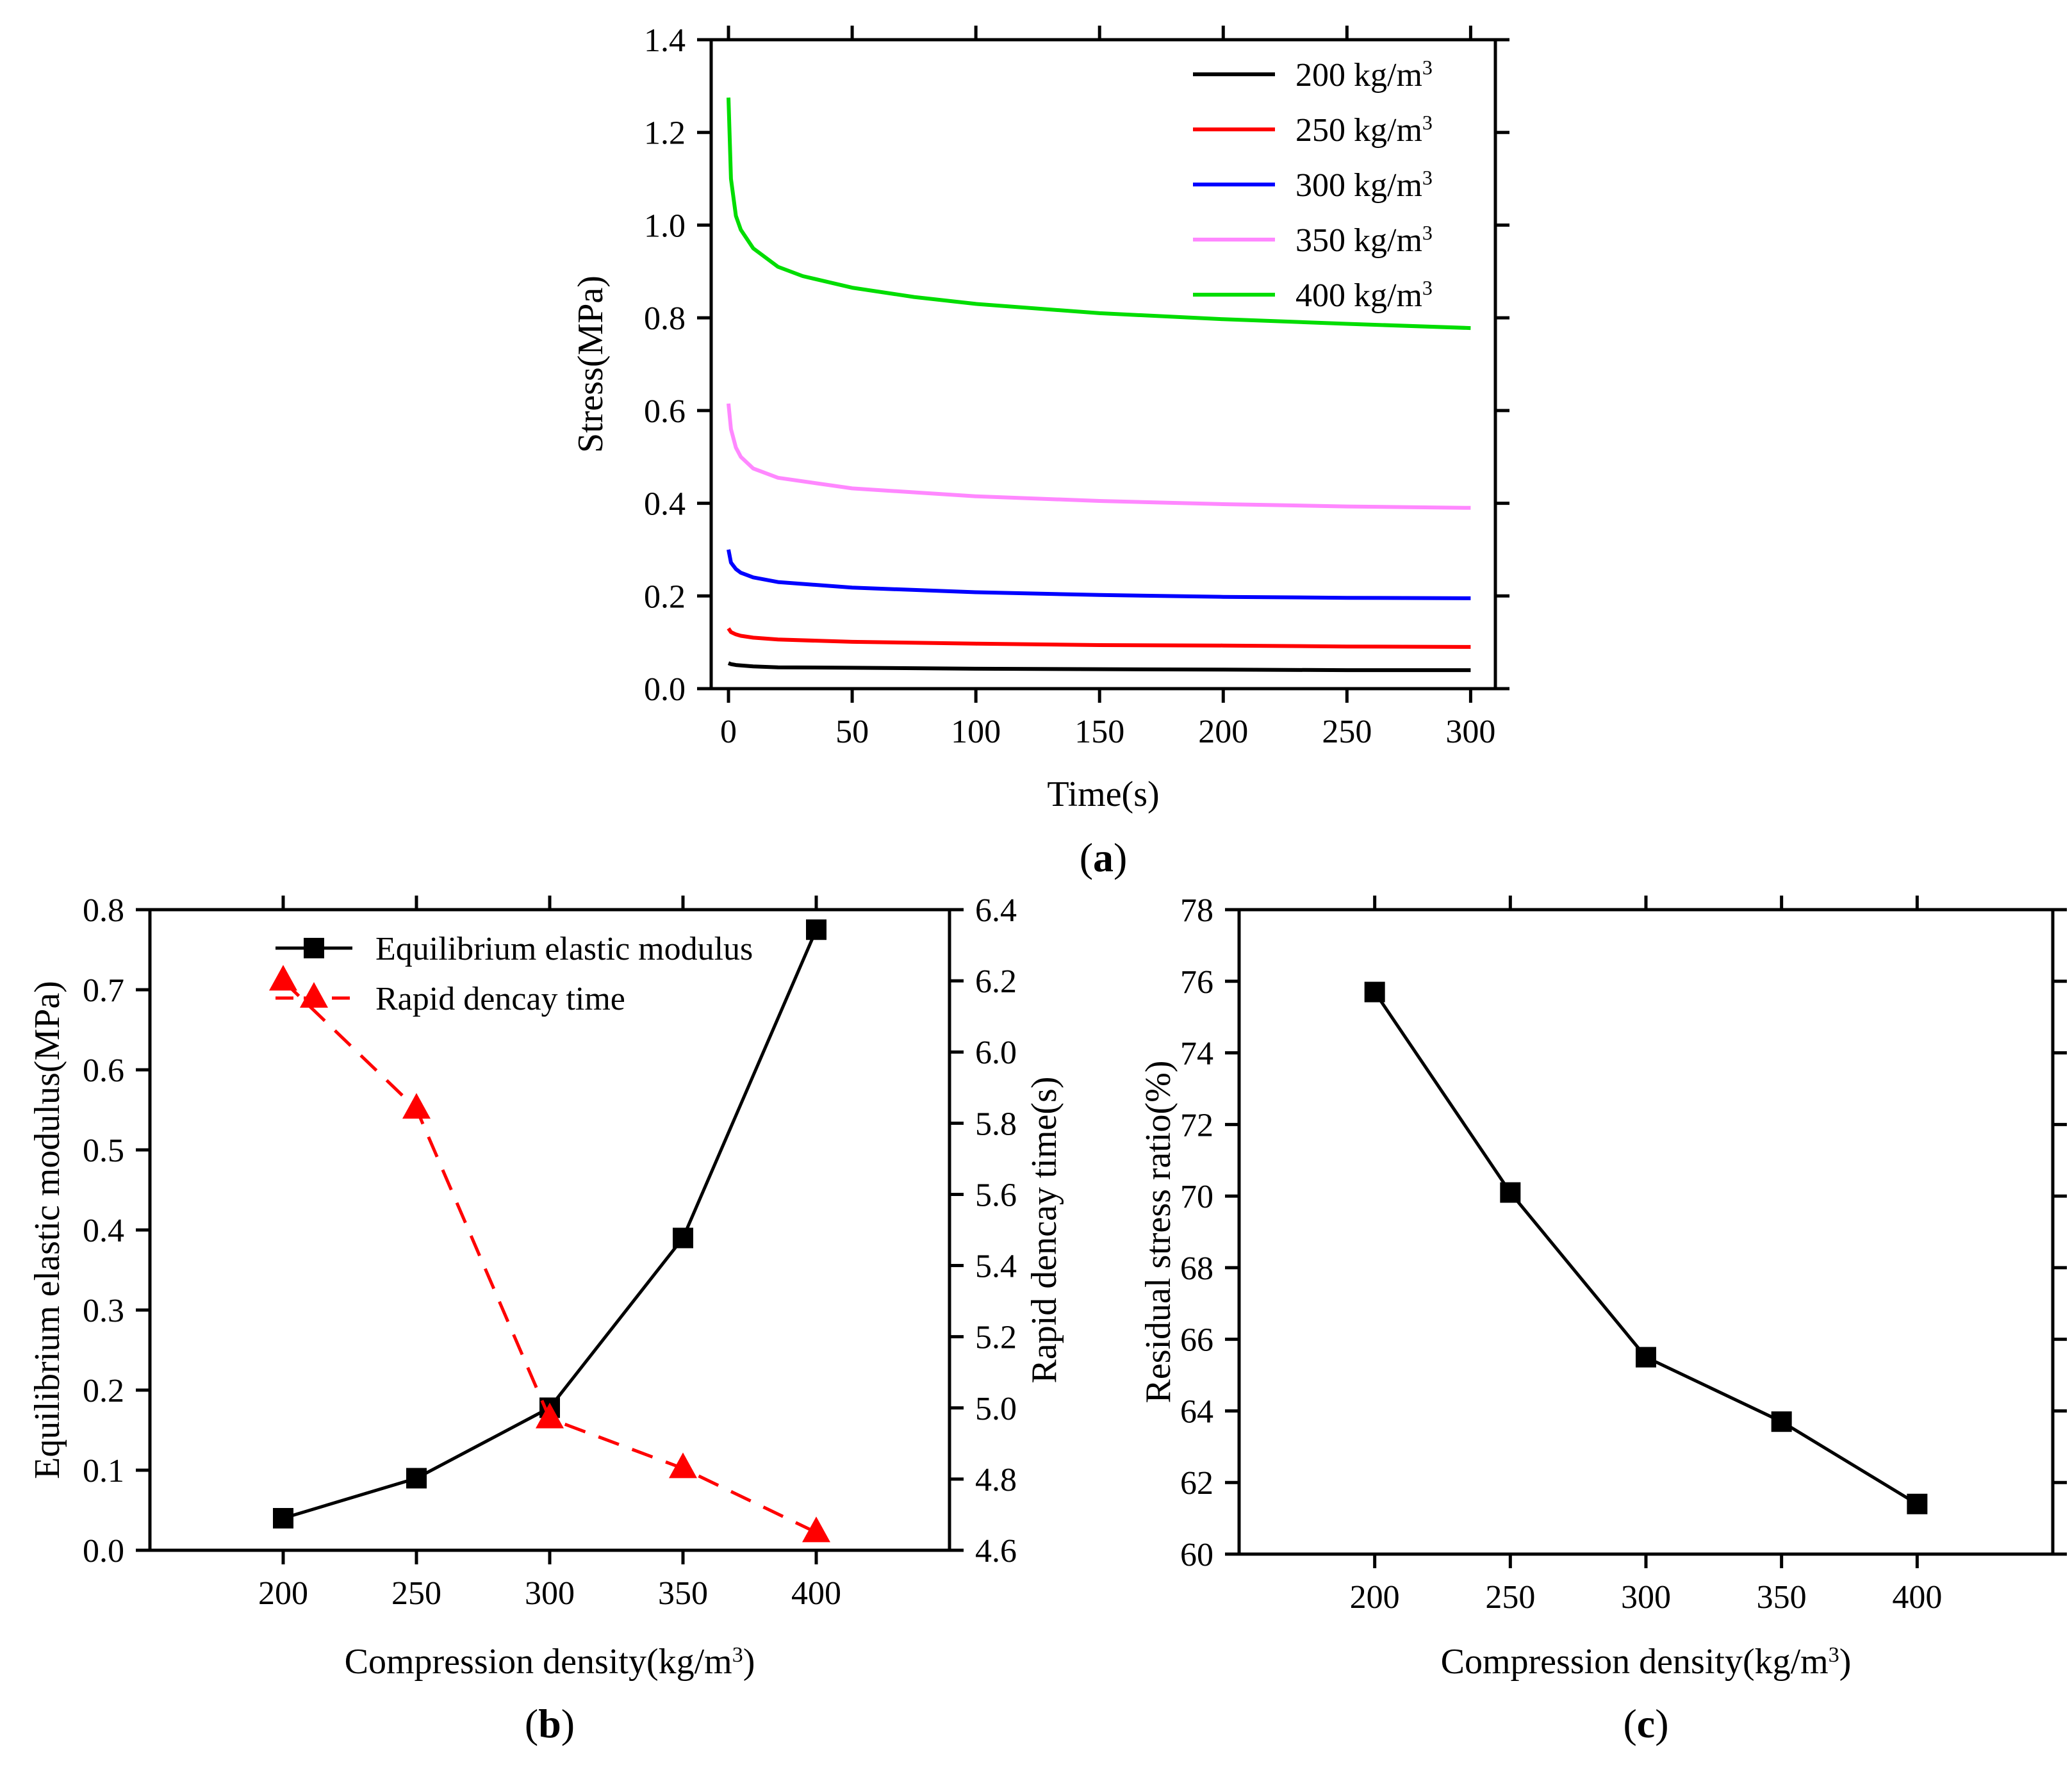 The height and width of the screenshot is (1770, 2072). Describe the element at coordinates (103, 910) in the screenshot. I see `y-tick-label-b: 0.8` at that location.